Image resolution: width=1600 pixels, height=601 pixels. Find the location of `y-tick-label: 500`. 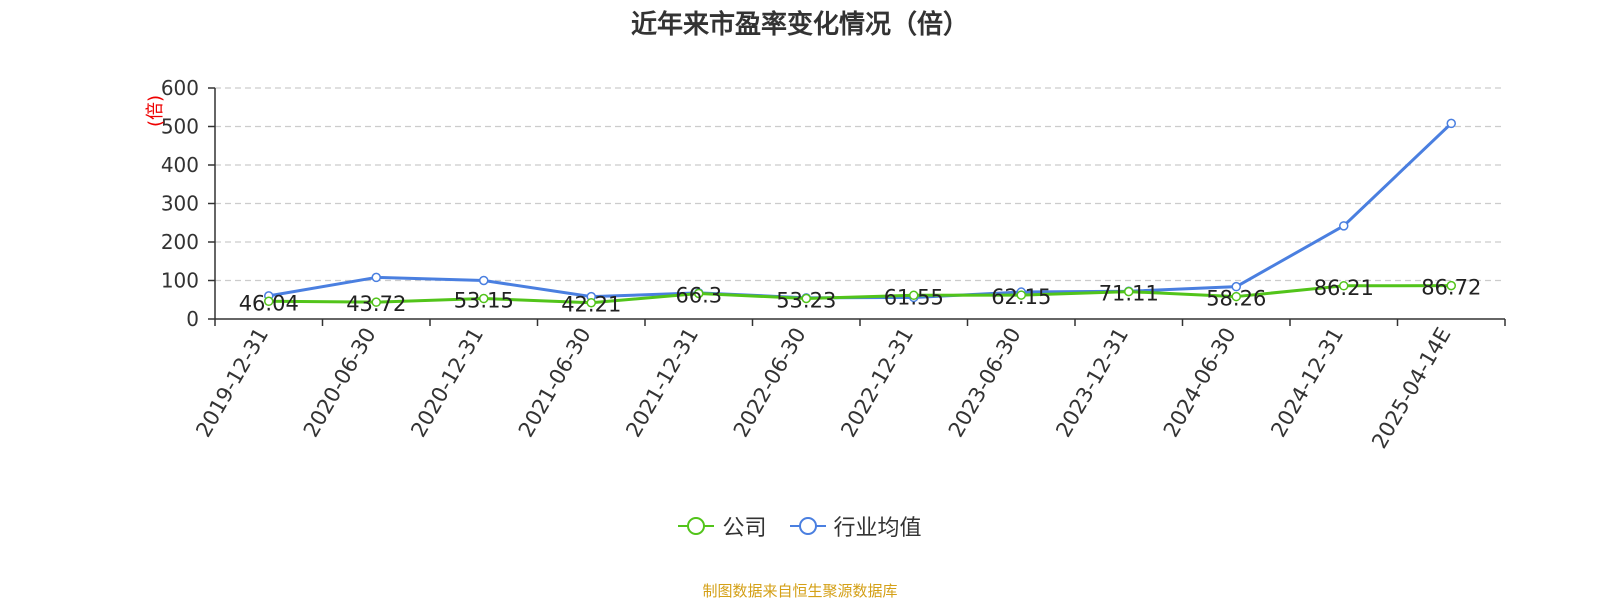

y-tick-label: 500 is located at coordinates (180, 127).